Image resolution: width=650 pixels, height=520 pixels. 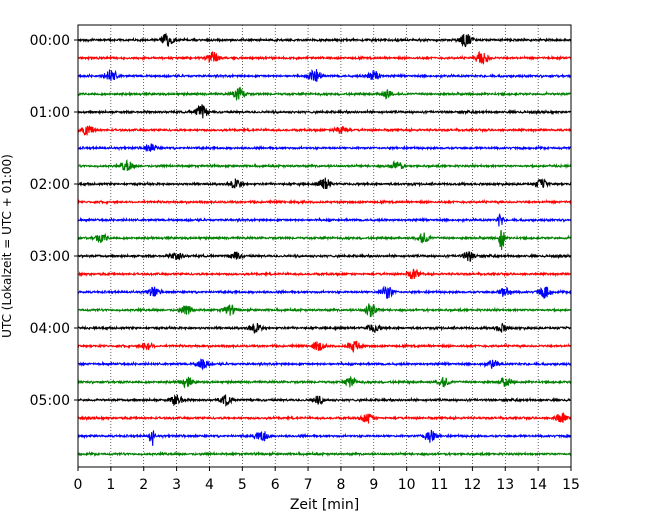 I want to click on x-tick-label: 14, so click(x=538, y=485).